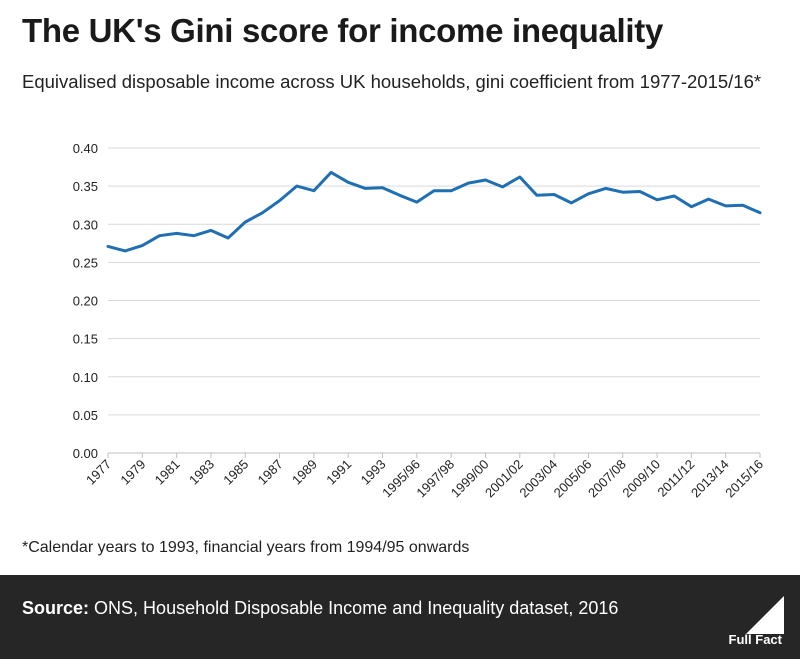 The image size is (800, 659). I want to click on x-tick-label: 1979, so click(132, 472).